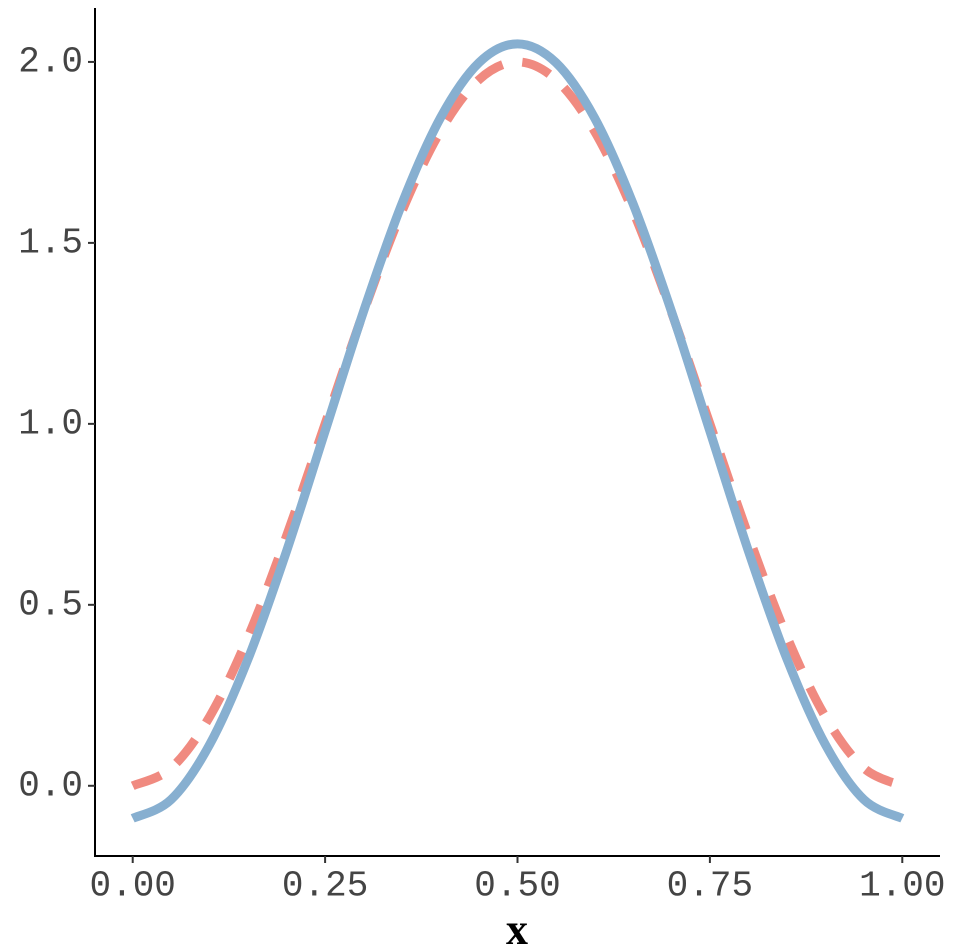 The image size is (954, 950). Describe the element at coordinates (50, 423) in the screenshot. I see `y-tick-label: 1.0` at that location.